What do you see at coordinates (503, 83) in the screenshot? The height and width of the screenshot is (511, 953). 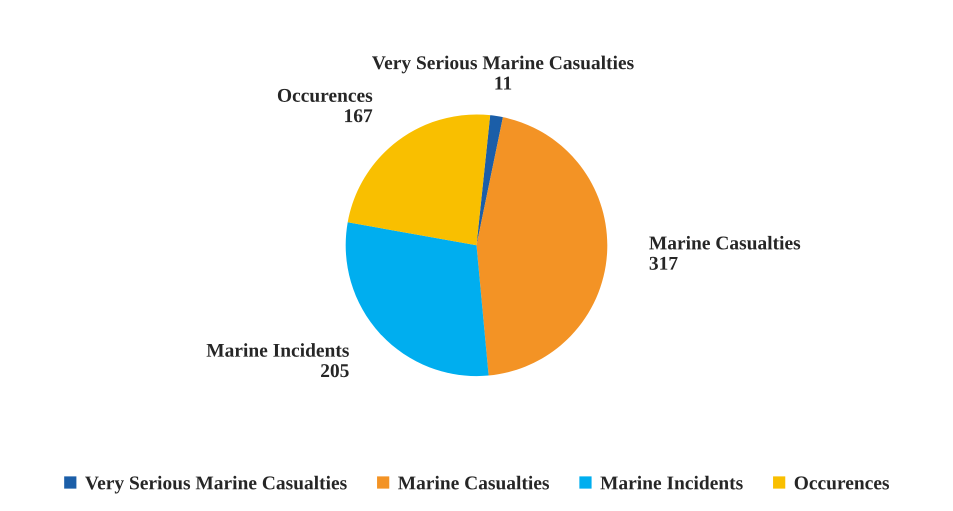 I see `data-label: 11` at bounding box center [503, 83].